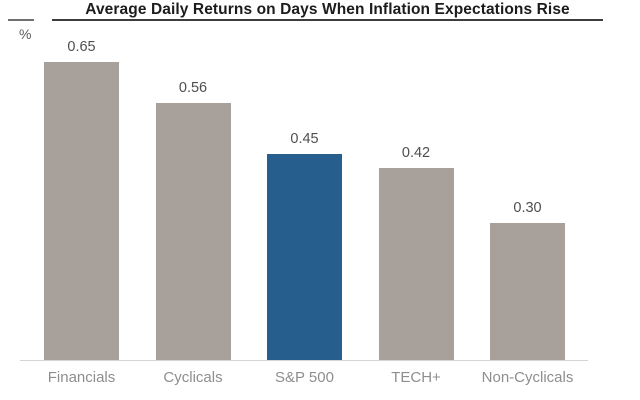 This screenshot has height=400, width=640. I want to click on bar-value-label-cyclicals: 0.56, so click(193, 88).